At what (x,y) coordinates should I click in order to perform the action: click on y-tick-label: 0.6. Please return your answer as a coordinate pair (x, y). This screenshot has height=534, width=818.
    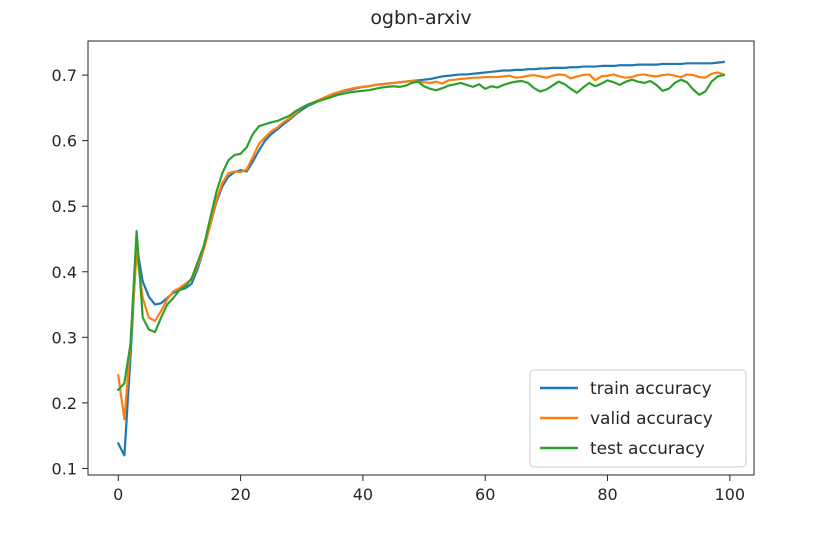
    Looking at the image, I should click on (64, 141).